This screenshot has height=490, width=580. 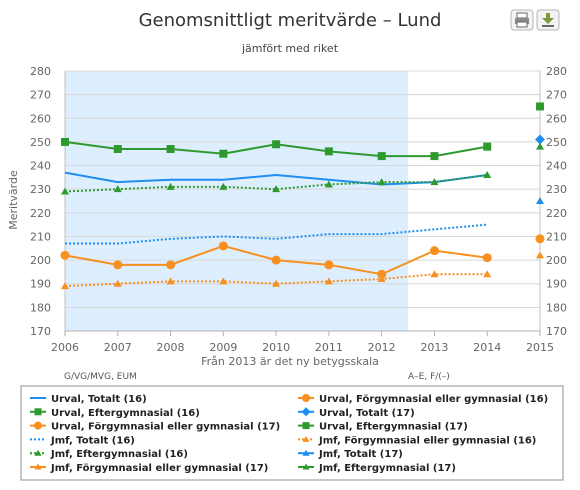 I want to click on y-tick-label-left: 240, so click(x=40, y=166).